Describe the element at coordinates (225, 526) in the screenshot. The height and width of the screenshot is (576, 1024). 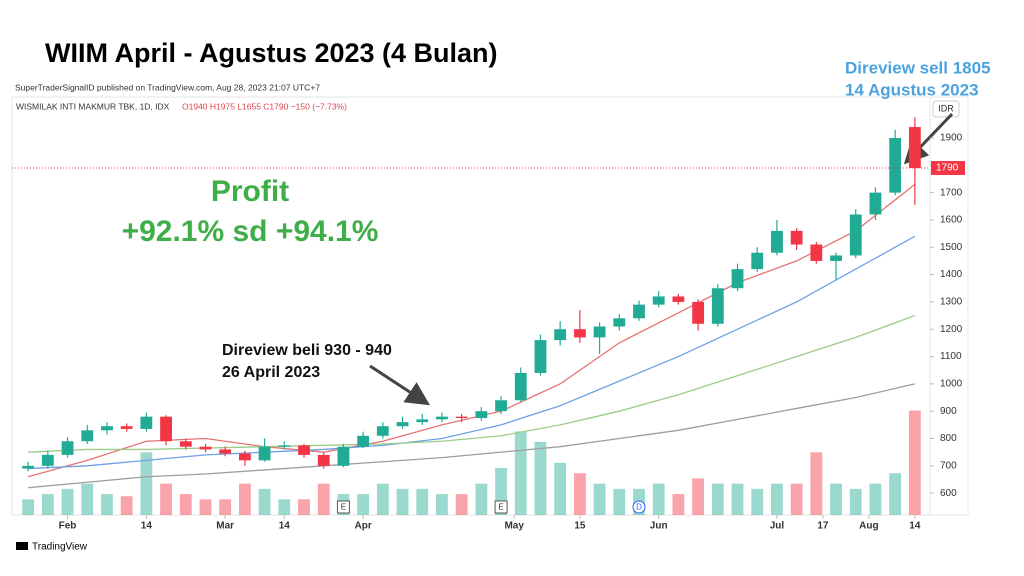
I see `x-tick-label: Mar` at that location.